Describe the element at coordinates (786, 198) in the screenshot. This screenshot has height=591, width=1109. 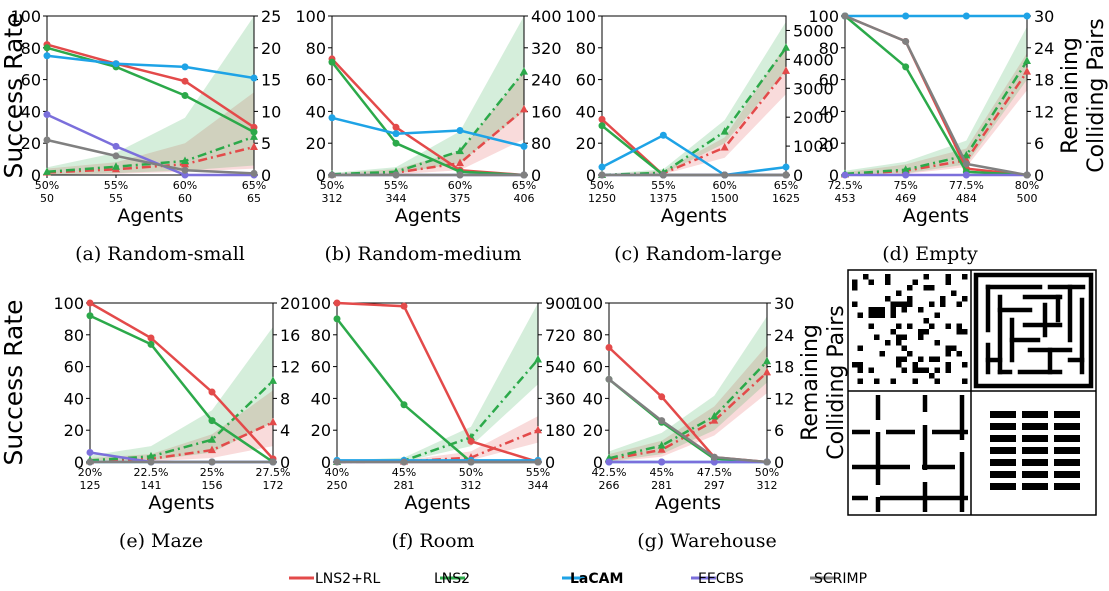
I see `x-tick-label-count: 1625` at that location.